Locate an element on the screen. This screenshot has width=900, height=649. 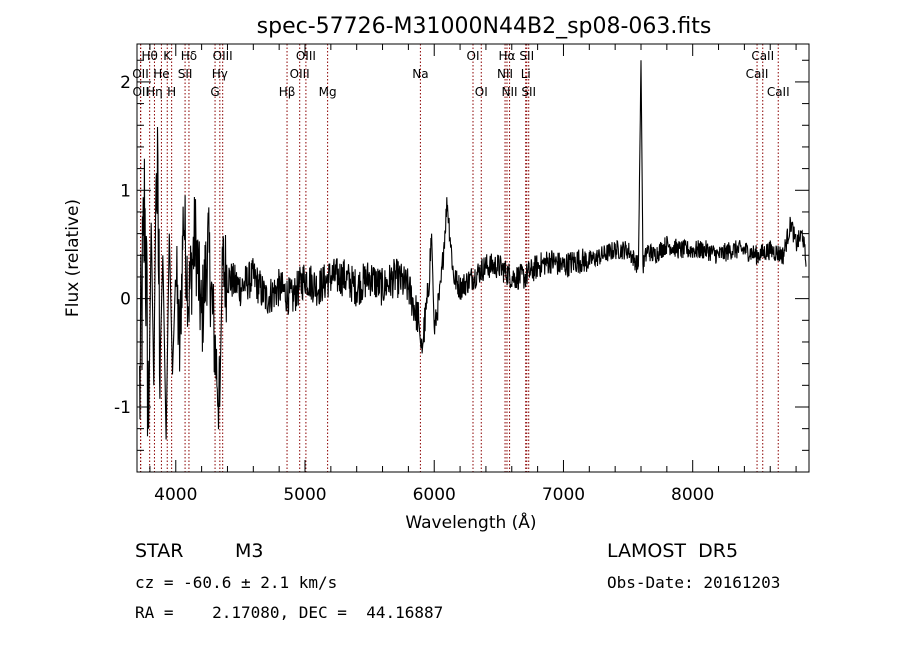
line-marker-label: He is located at coordinates (161, 74).